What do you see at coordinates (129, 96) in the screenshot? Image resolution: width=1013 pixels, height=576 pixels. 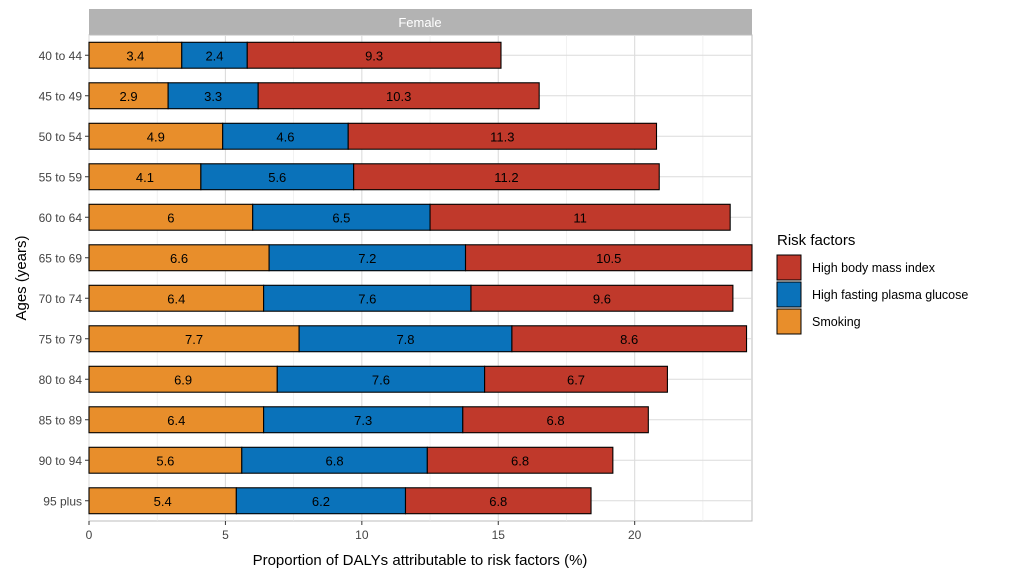 I see `bar-value-label: 2.9` at bounding box center [129, 96].